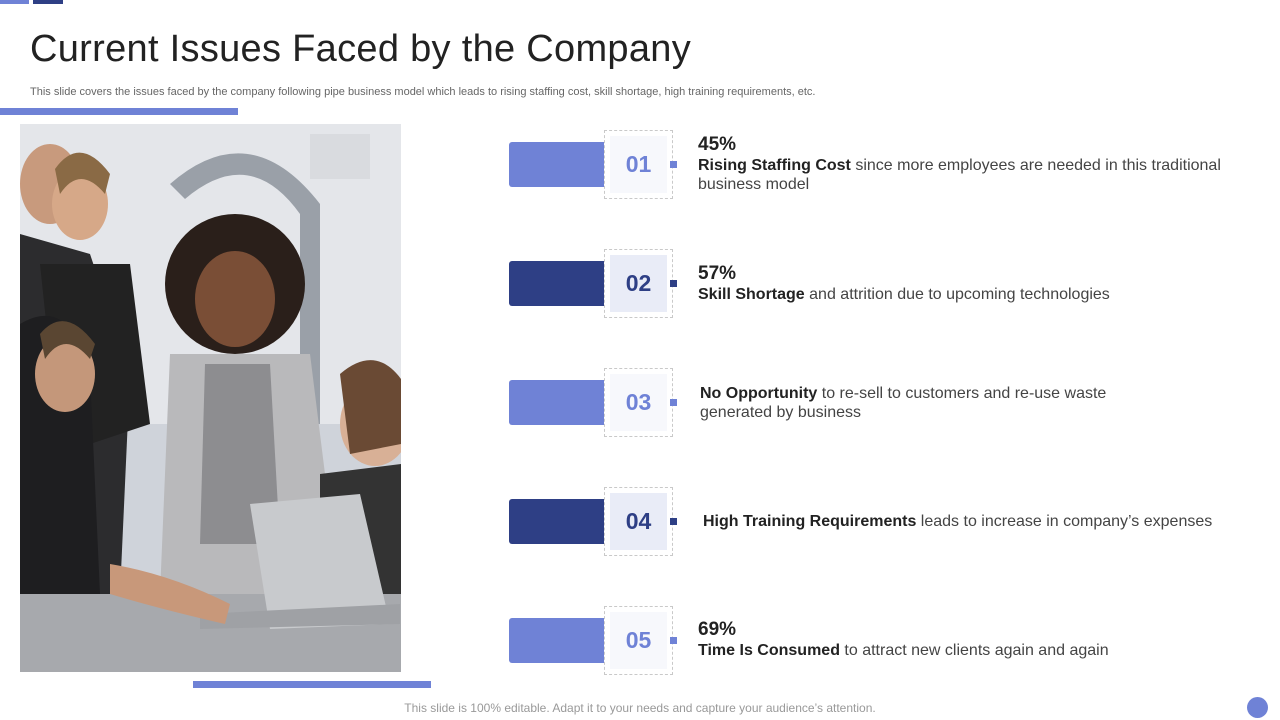 This screenshot has width=1280, height=720. What do you see at coordinates (48, 2) in the screenshot?
I see `top-tab-dark` at bounding box center [48, 2].